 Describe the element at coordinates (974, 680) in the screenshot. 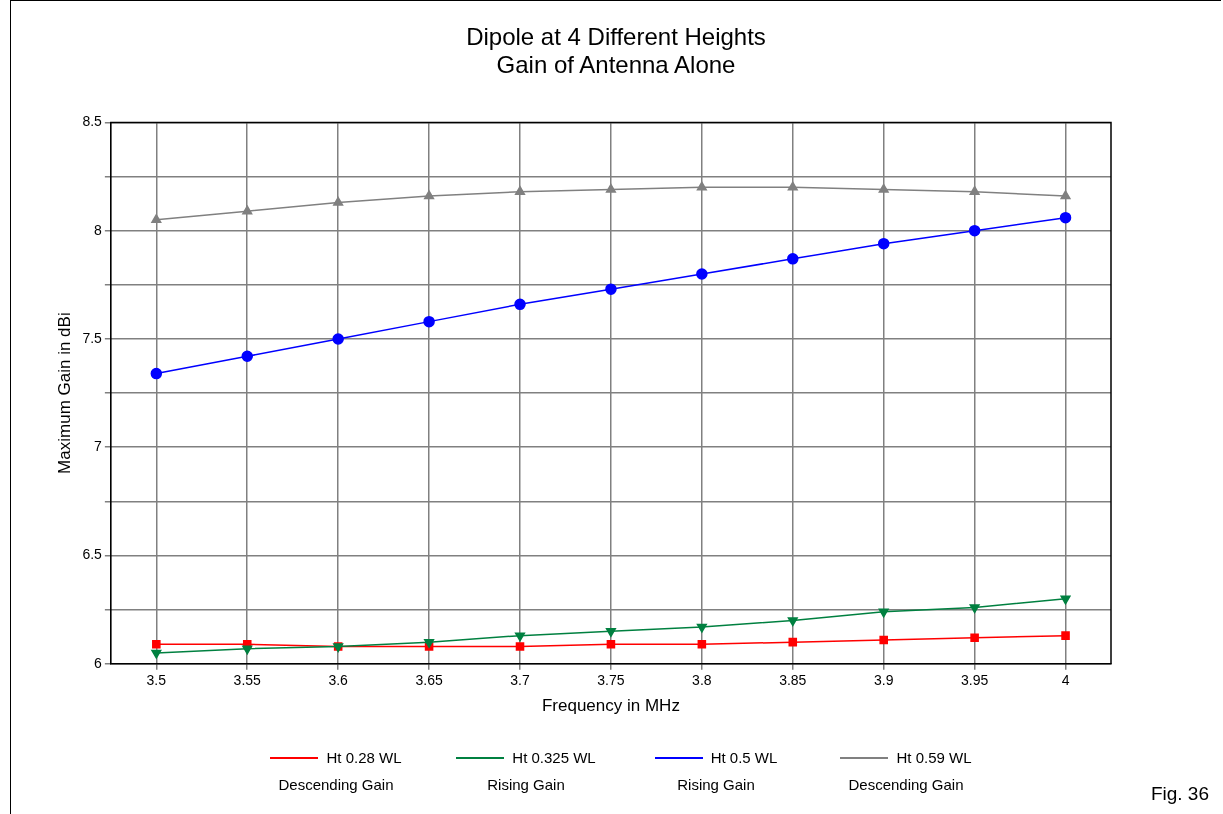

I see `x-tick-label: 3.95` at that location.